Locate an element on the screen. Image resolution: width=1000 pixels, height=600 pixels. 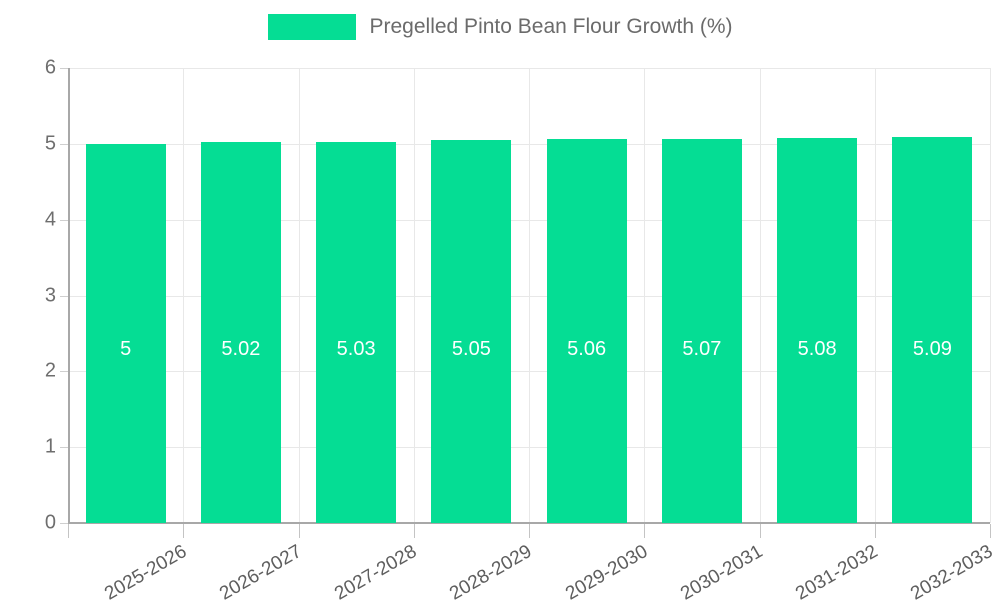
bar: 5.08 is located at coordinates (817, 330).